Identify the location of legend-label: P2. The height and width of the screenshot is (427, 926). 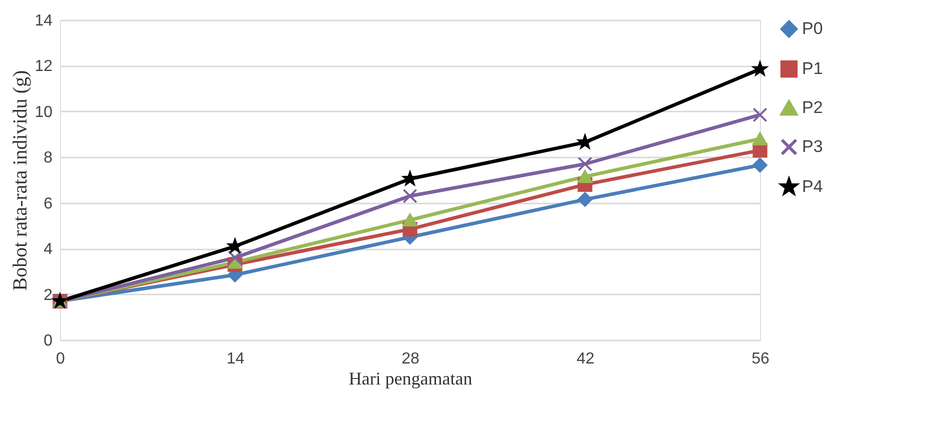
(812, 107).